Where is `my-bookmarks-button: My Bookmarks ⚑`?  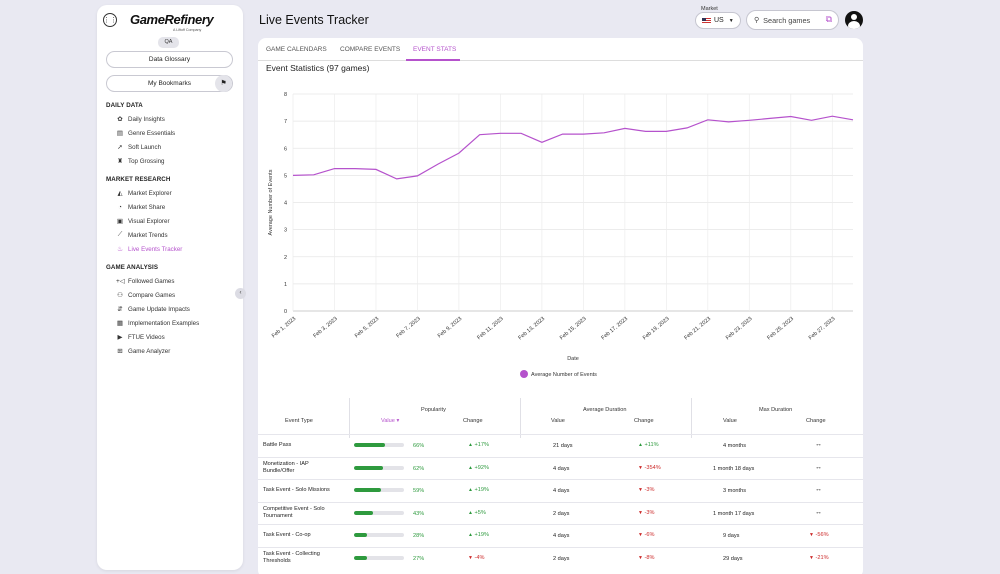 my-bookmarks-button: My Bookmarks ⚑ is located at coordinates (169, 83).